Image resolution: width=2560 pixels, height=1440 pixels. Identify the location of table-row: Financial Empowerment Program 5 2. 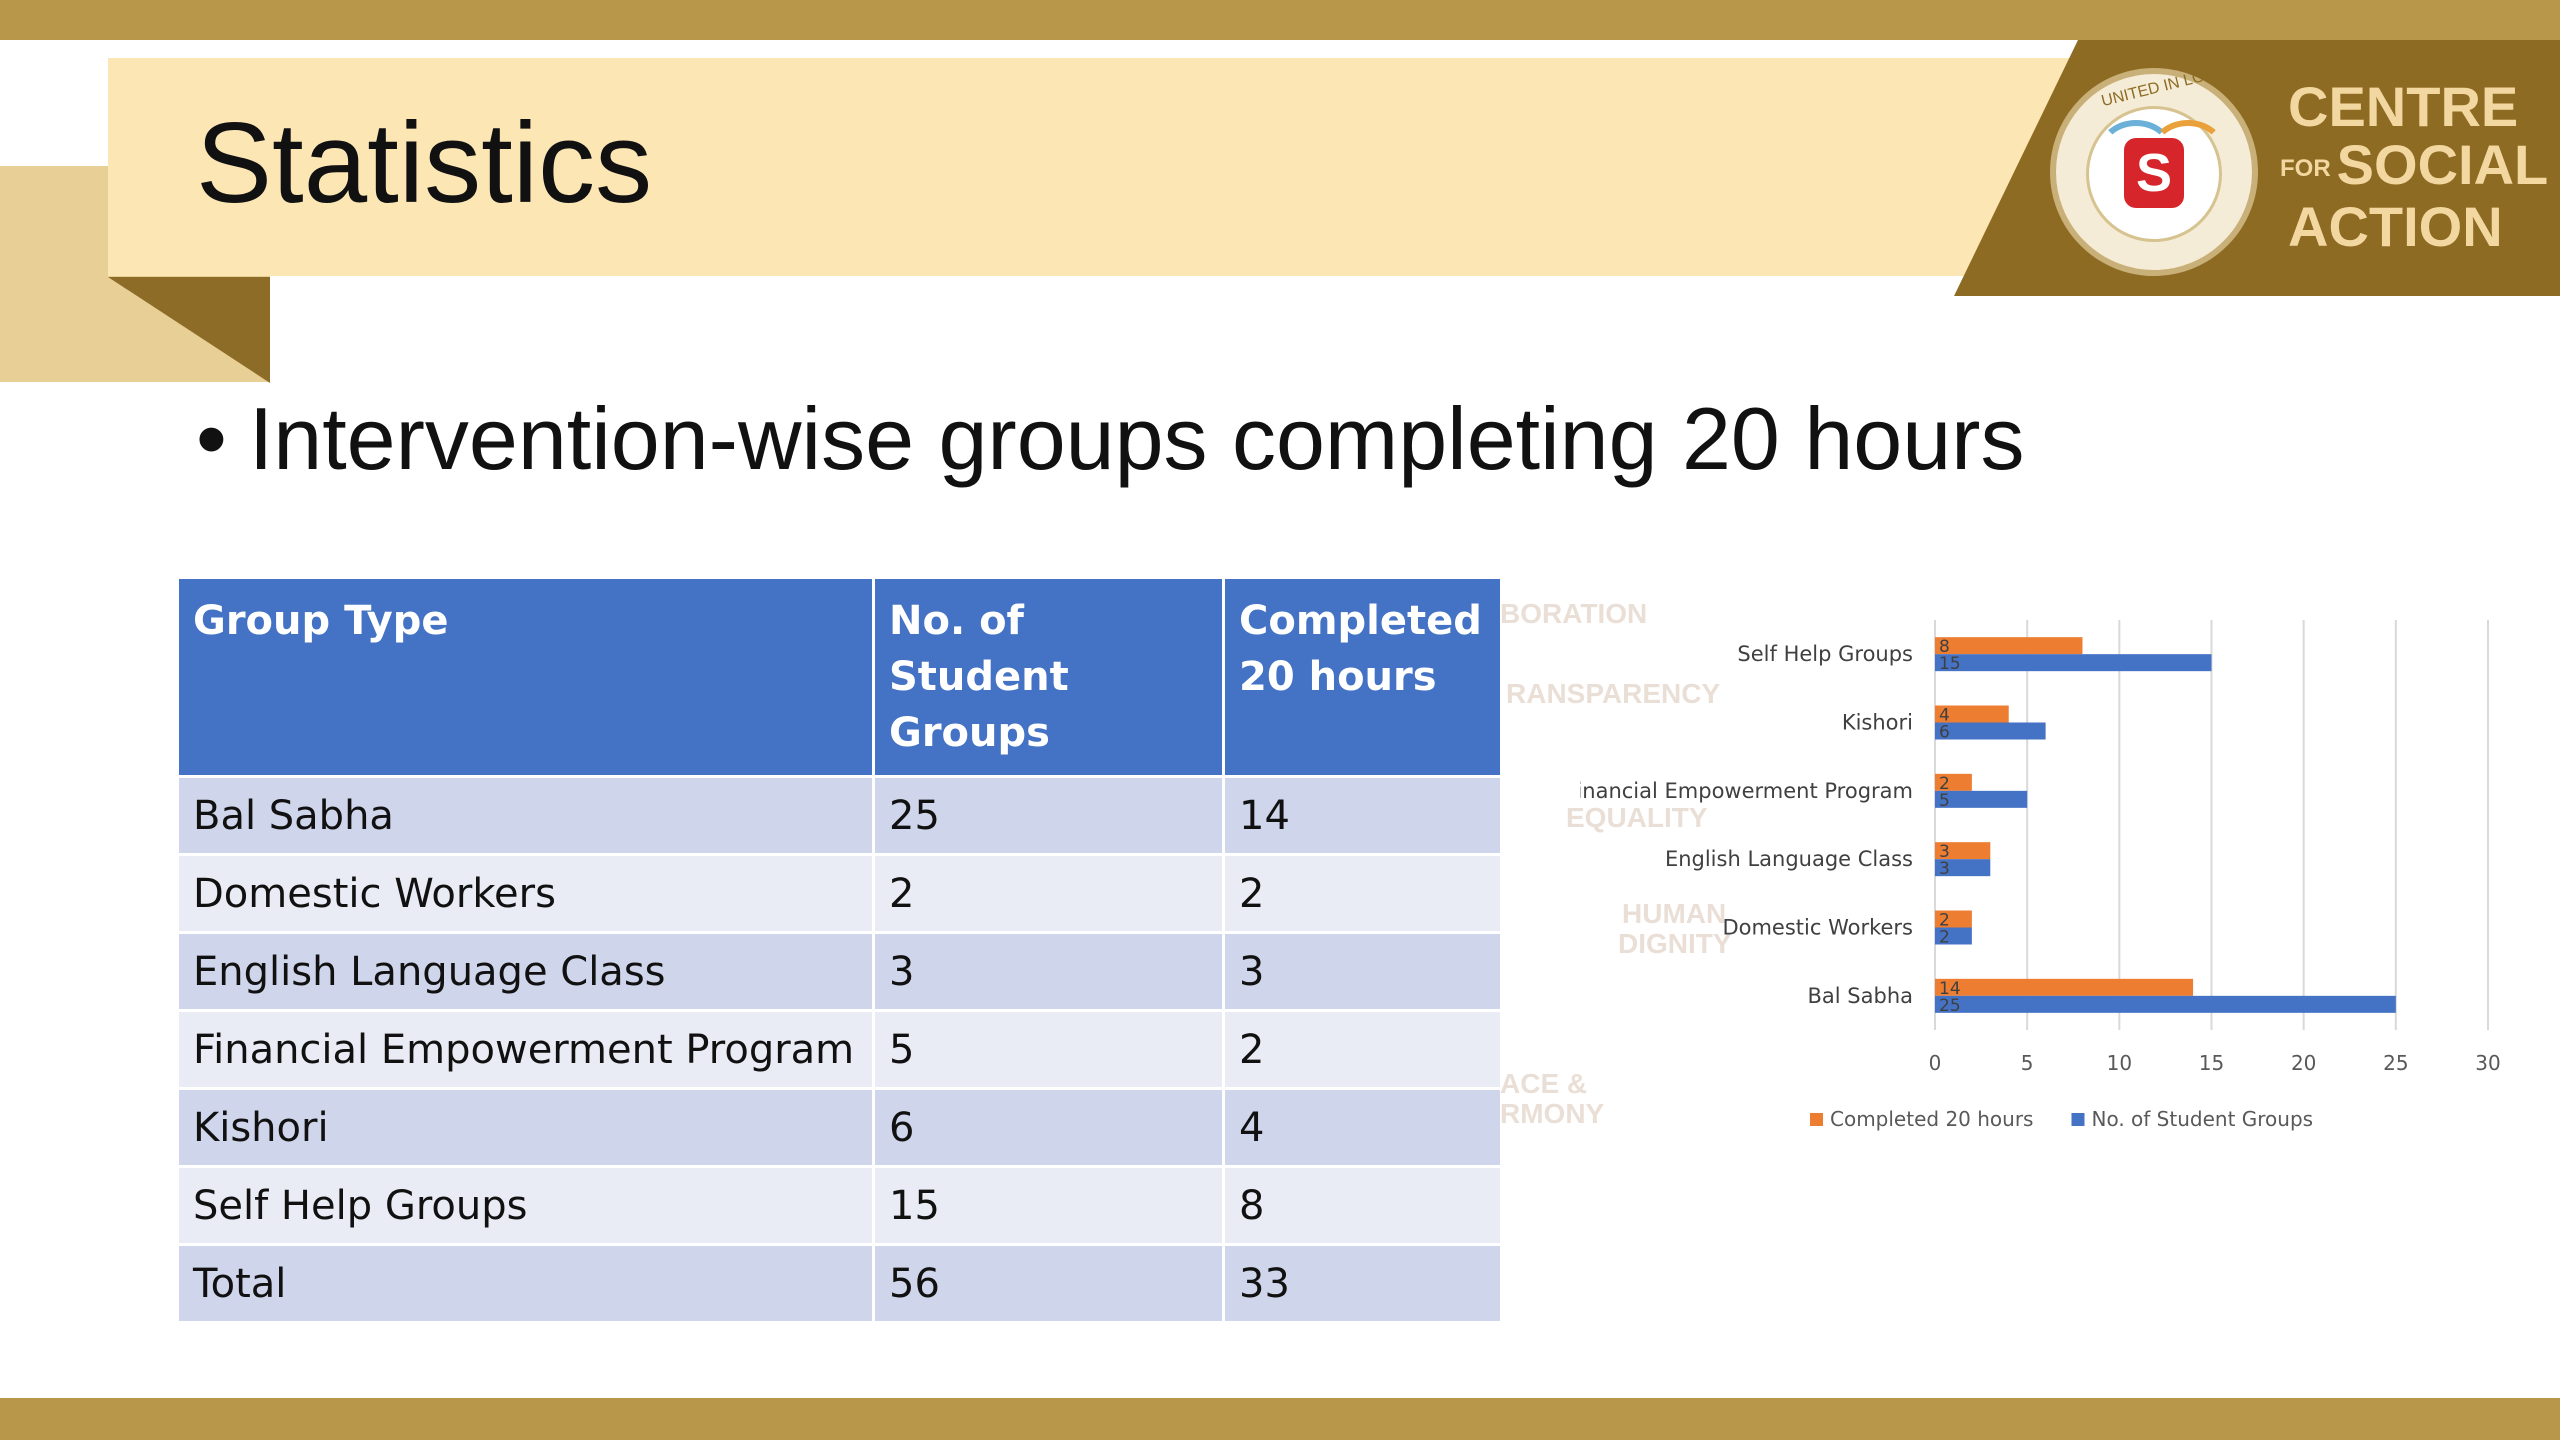
(839, 1049).